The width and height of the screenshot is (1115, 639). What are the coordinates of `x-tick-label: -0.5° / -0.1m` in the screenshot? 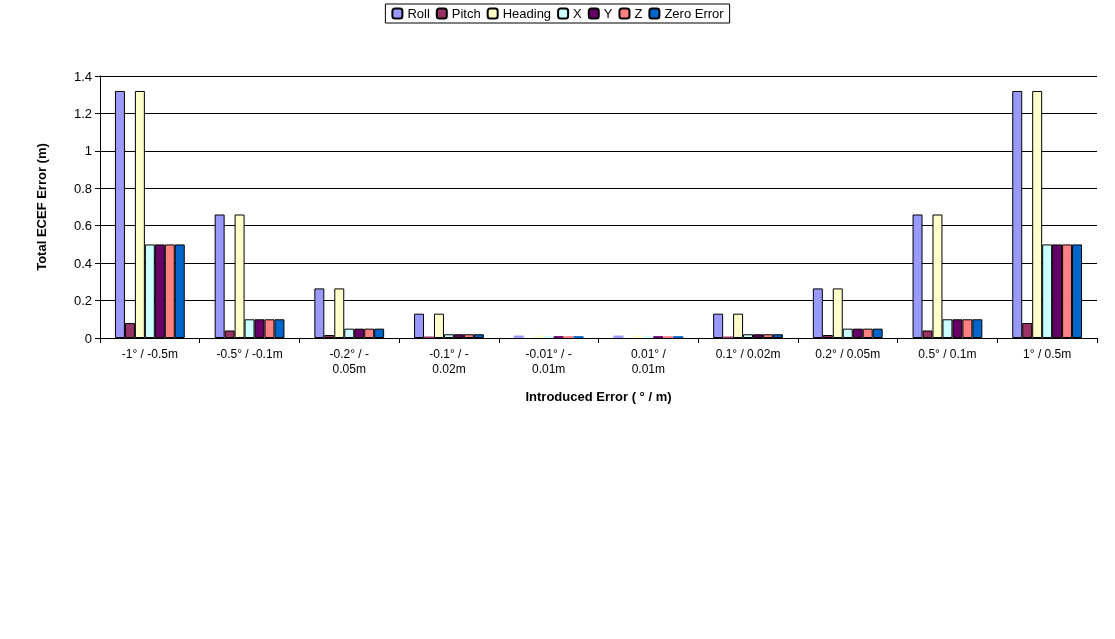 It's located at (249, 353).